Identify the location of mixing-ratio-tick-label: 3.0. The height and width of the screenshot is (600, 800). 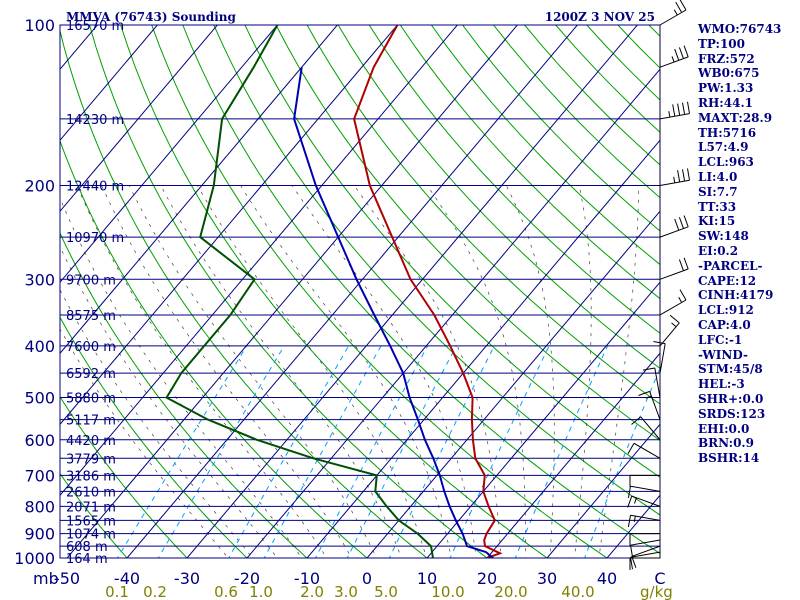
(346, 591).